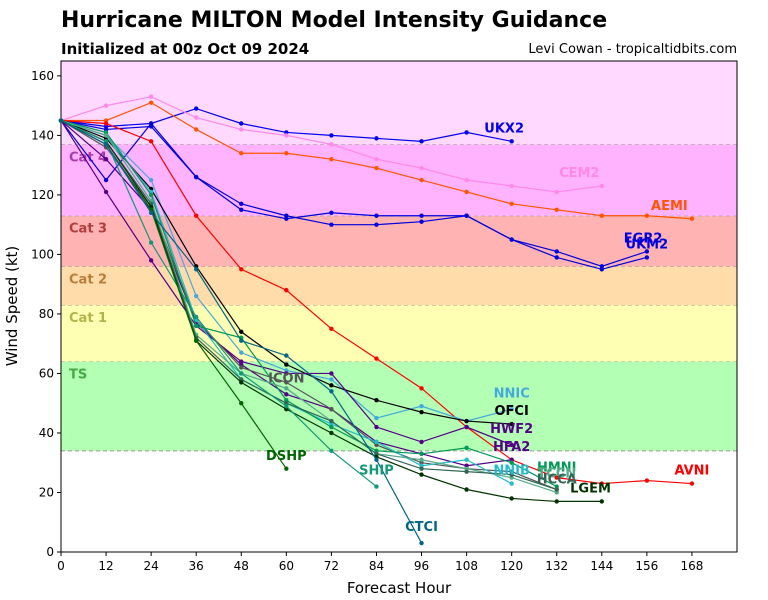  Describe the element at coordinates (42, 195) in the screenshot. I see `y-tick-label: 120` at that location.